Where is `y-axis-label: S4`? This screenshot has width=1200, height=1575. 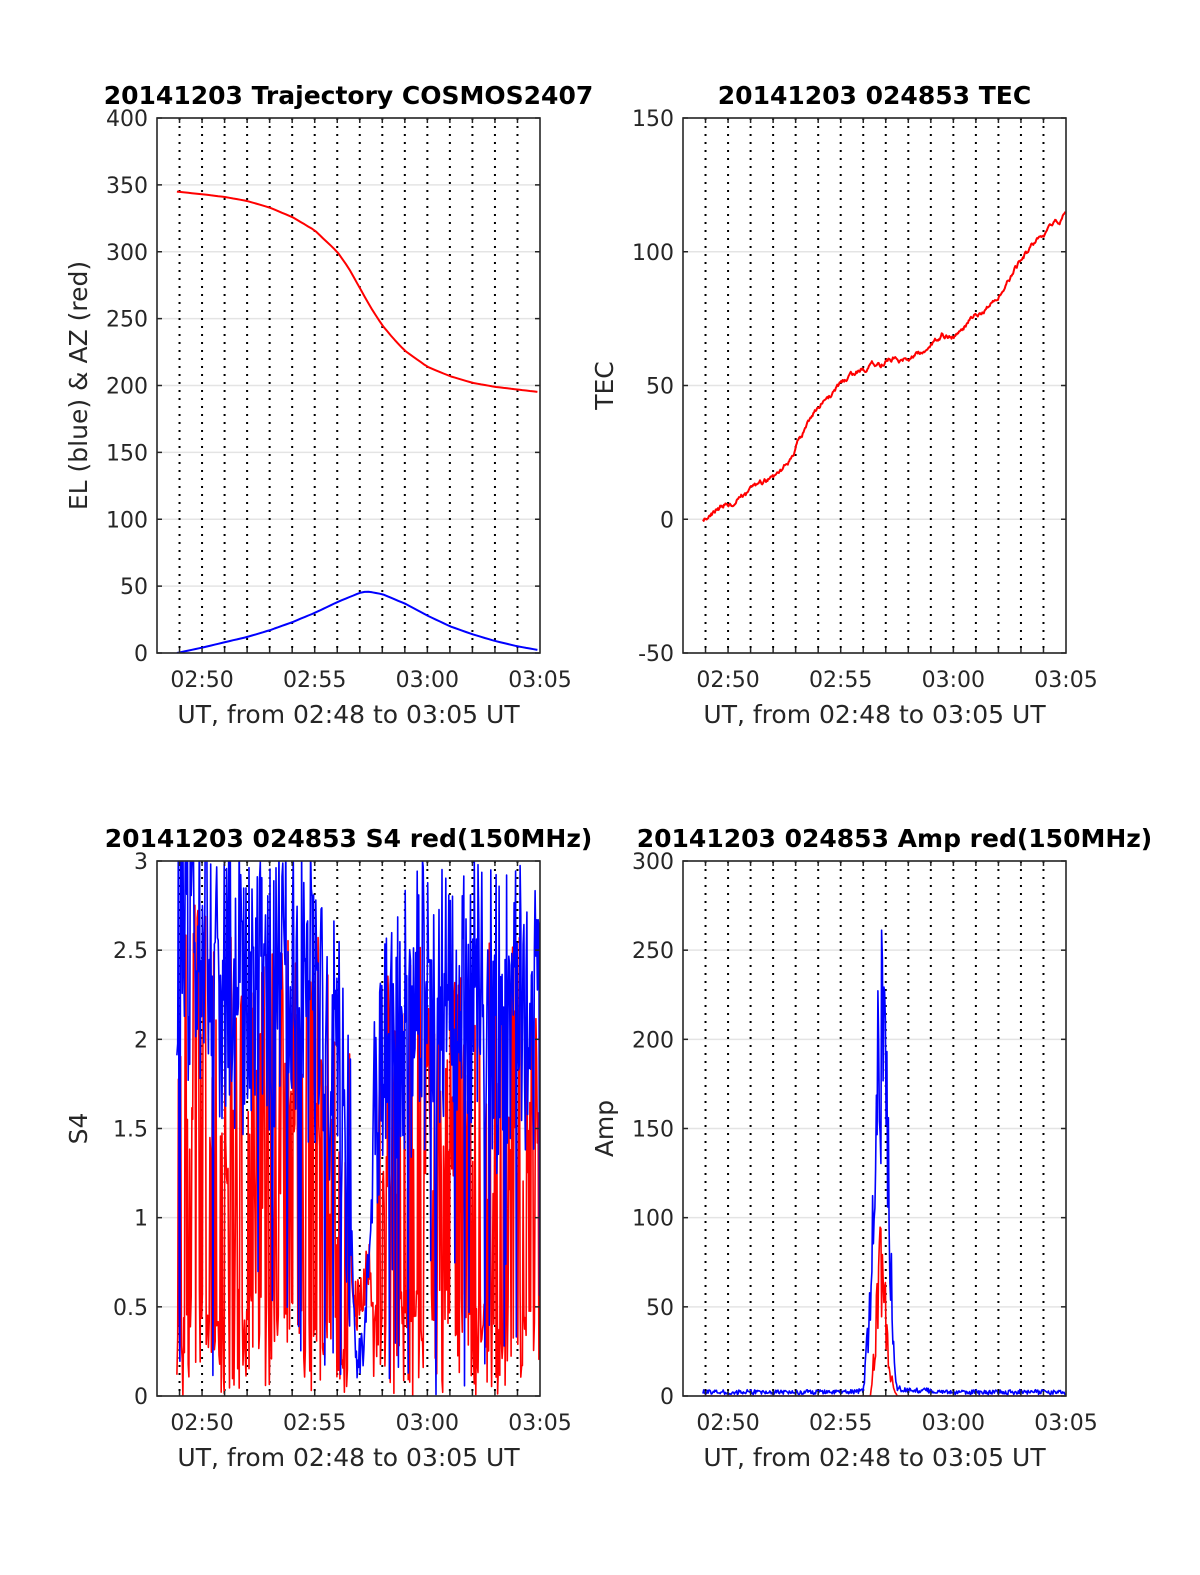 y-axis-label: S4 is located at coordinates (78, 1129).